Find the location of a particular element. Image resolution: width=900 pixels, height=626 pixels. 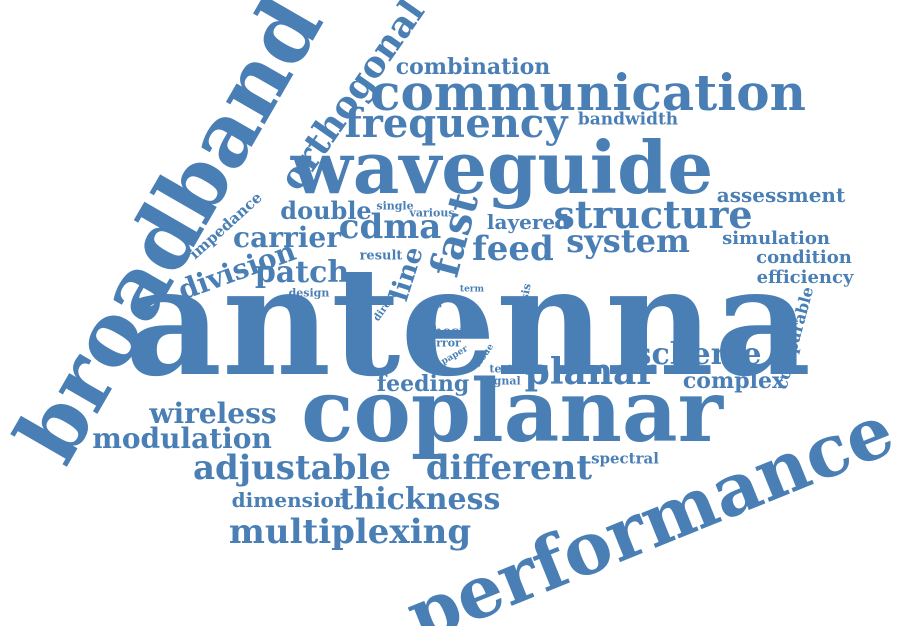

word-layered: layered is located at coordinates (528, 222).